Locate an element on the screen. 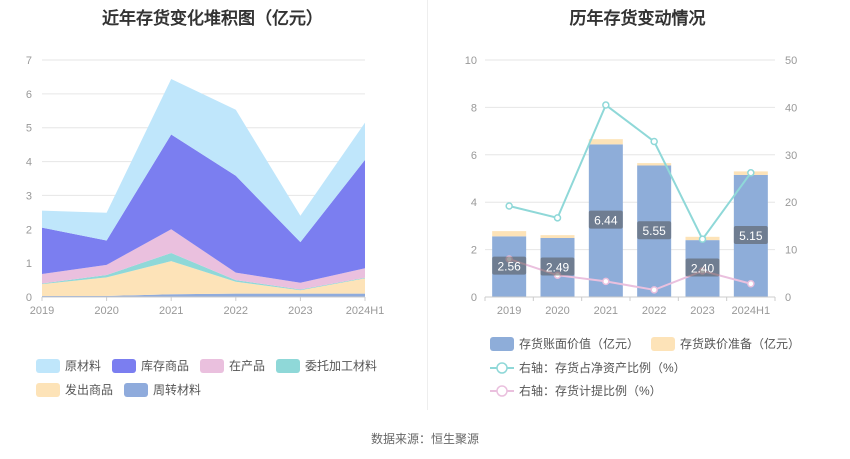 Image resolution: width=850 pixels, height=459 pixels. legend-label-wip: 在产品 is located at coordinates (247, 366).